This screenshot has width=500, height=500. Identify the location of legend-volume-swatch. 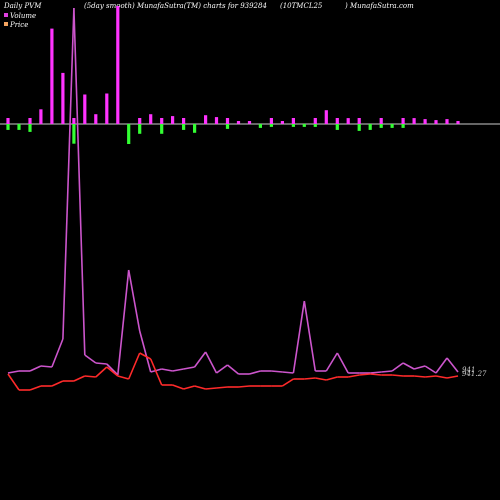
(6, 15).